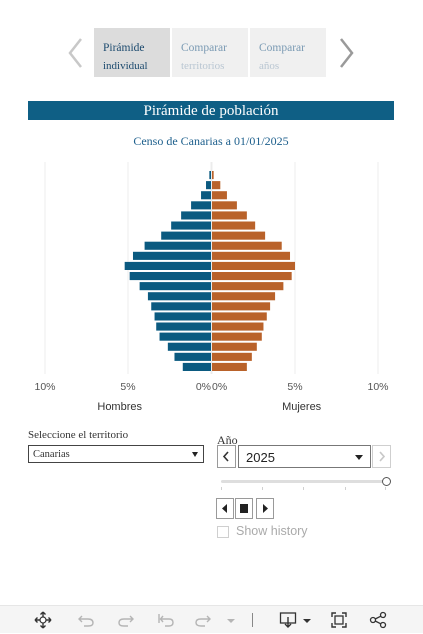  Describe the element at coordinates (78, 435) in the screenshot. I see `territory-label: Seleccione el territorio` at that location.